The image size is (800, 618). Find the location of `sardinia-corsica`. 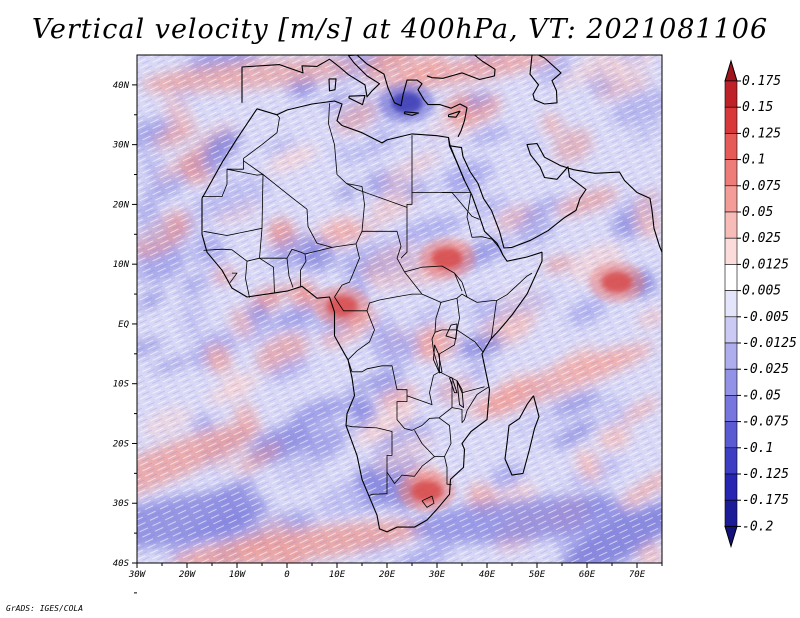

sardinia-corsica is located at coordinates (332, 85).